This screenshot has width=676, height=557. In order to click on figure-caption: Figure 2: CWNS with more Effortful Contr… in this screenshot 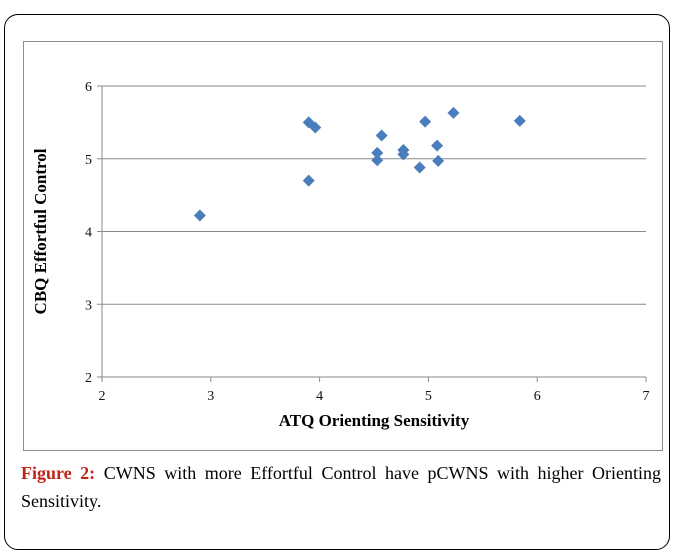, I will do `click(341, 487)`.